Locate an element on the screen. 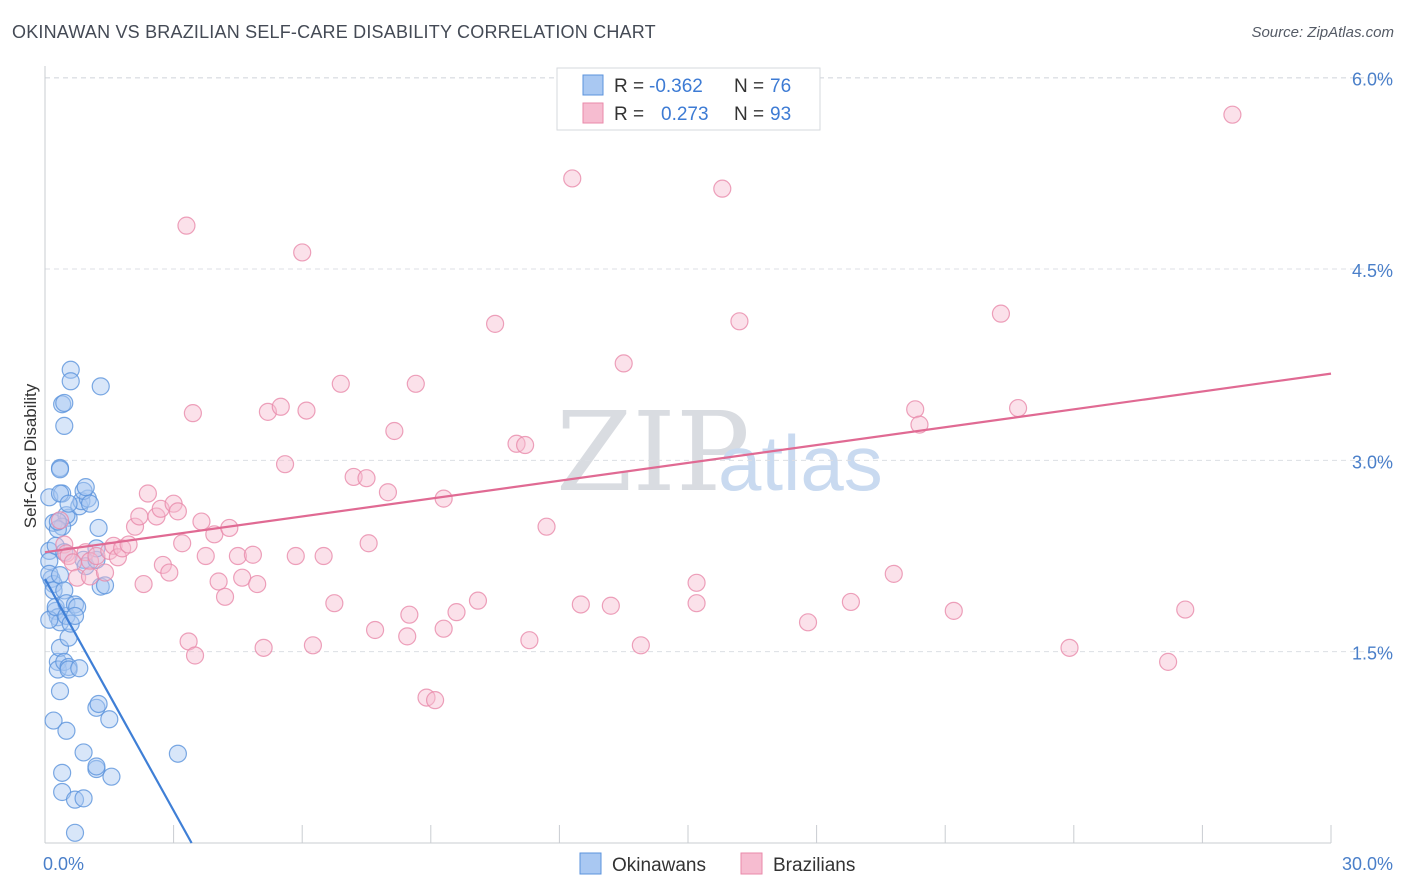 This screenshot has height=892, width=1406. legend-r-label-okinawans: R = is located at coordinates (629, 86).